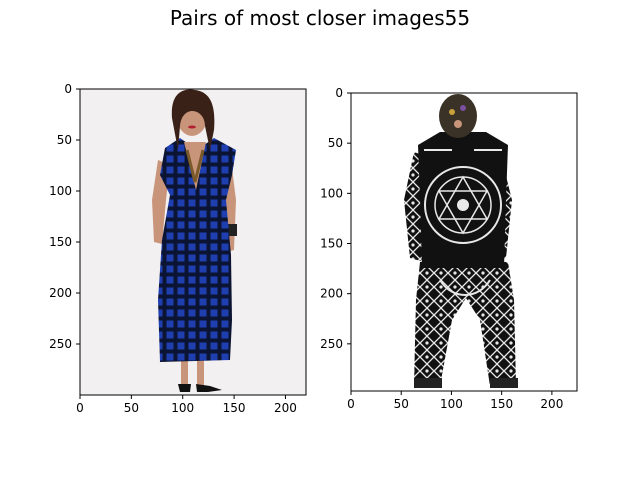 Image resolution: width=640 pixels, height=480 pixels. Describe the element at coordinates (64, 216) in the screenshot. I see `left-y-ticks: 0 50 100 150 200 250` at that location.